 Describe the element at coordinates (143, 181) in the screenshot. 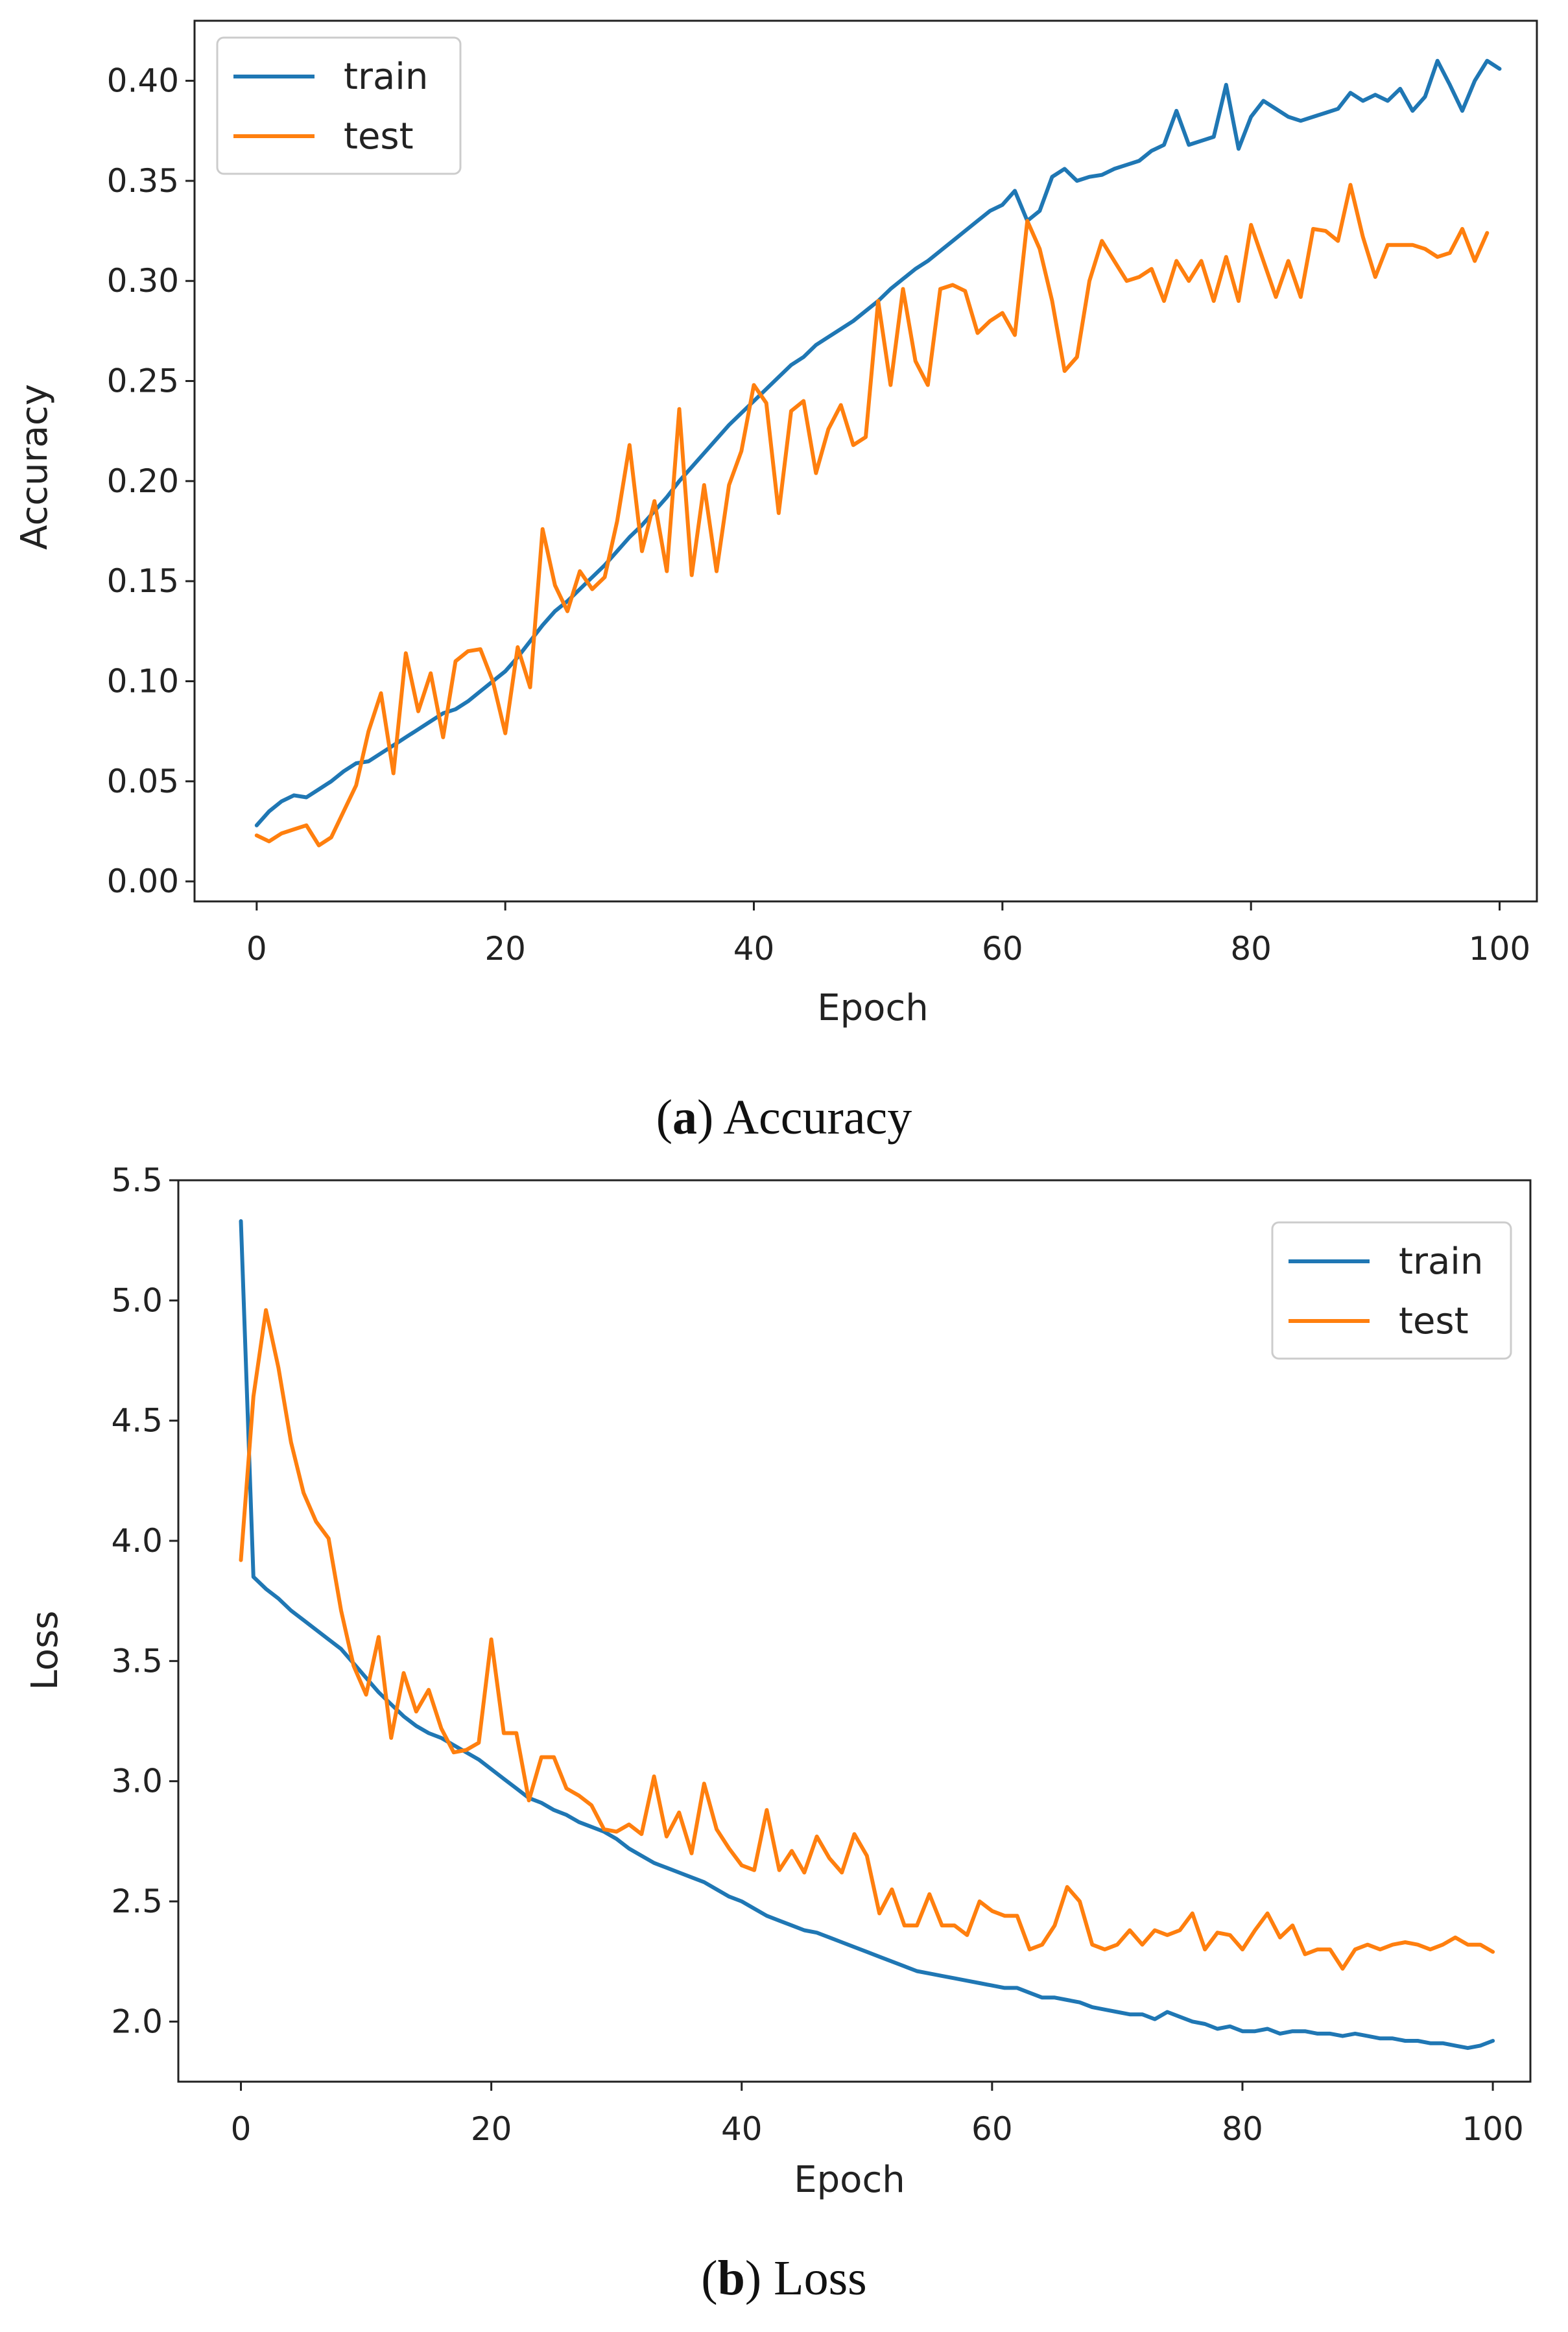

I see `y-tick-label: 0.35` at that location.